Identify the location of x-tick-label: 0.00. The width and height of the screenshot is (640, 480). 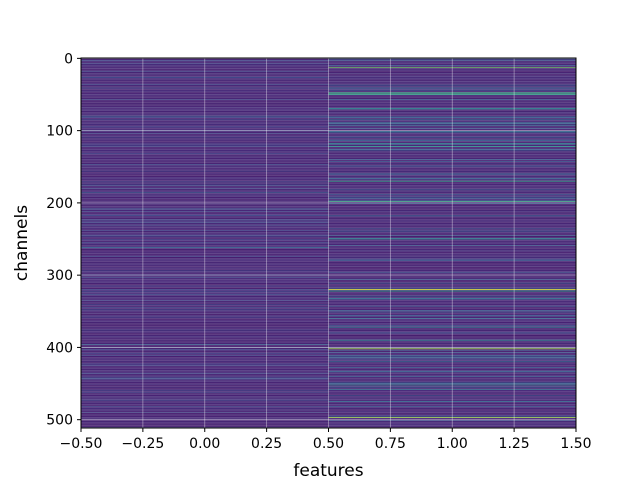
(204, 444).